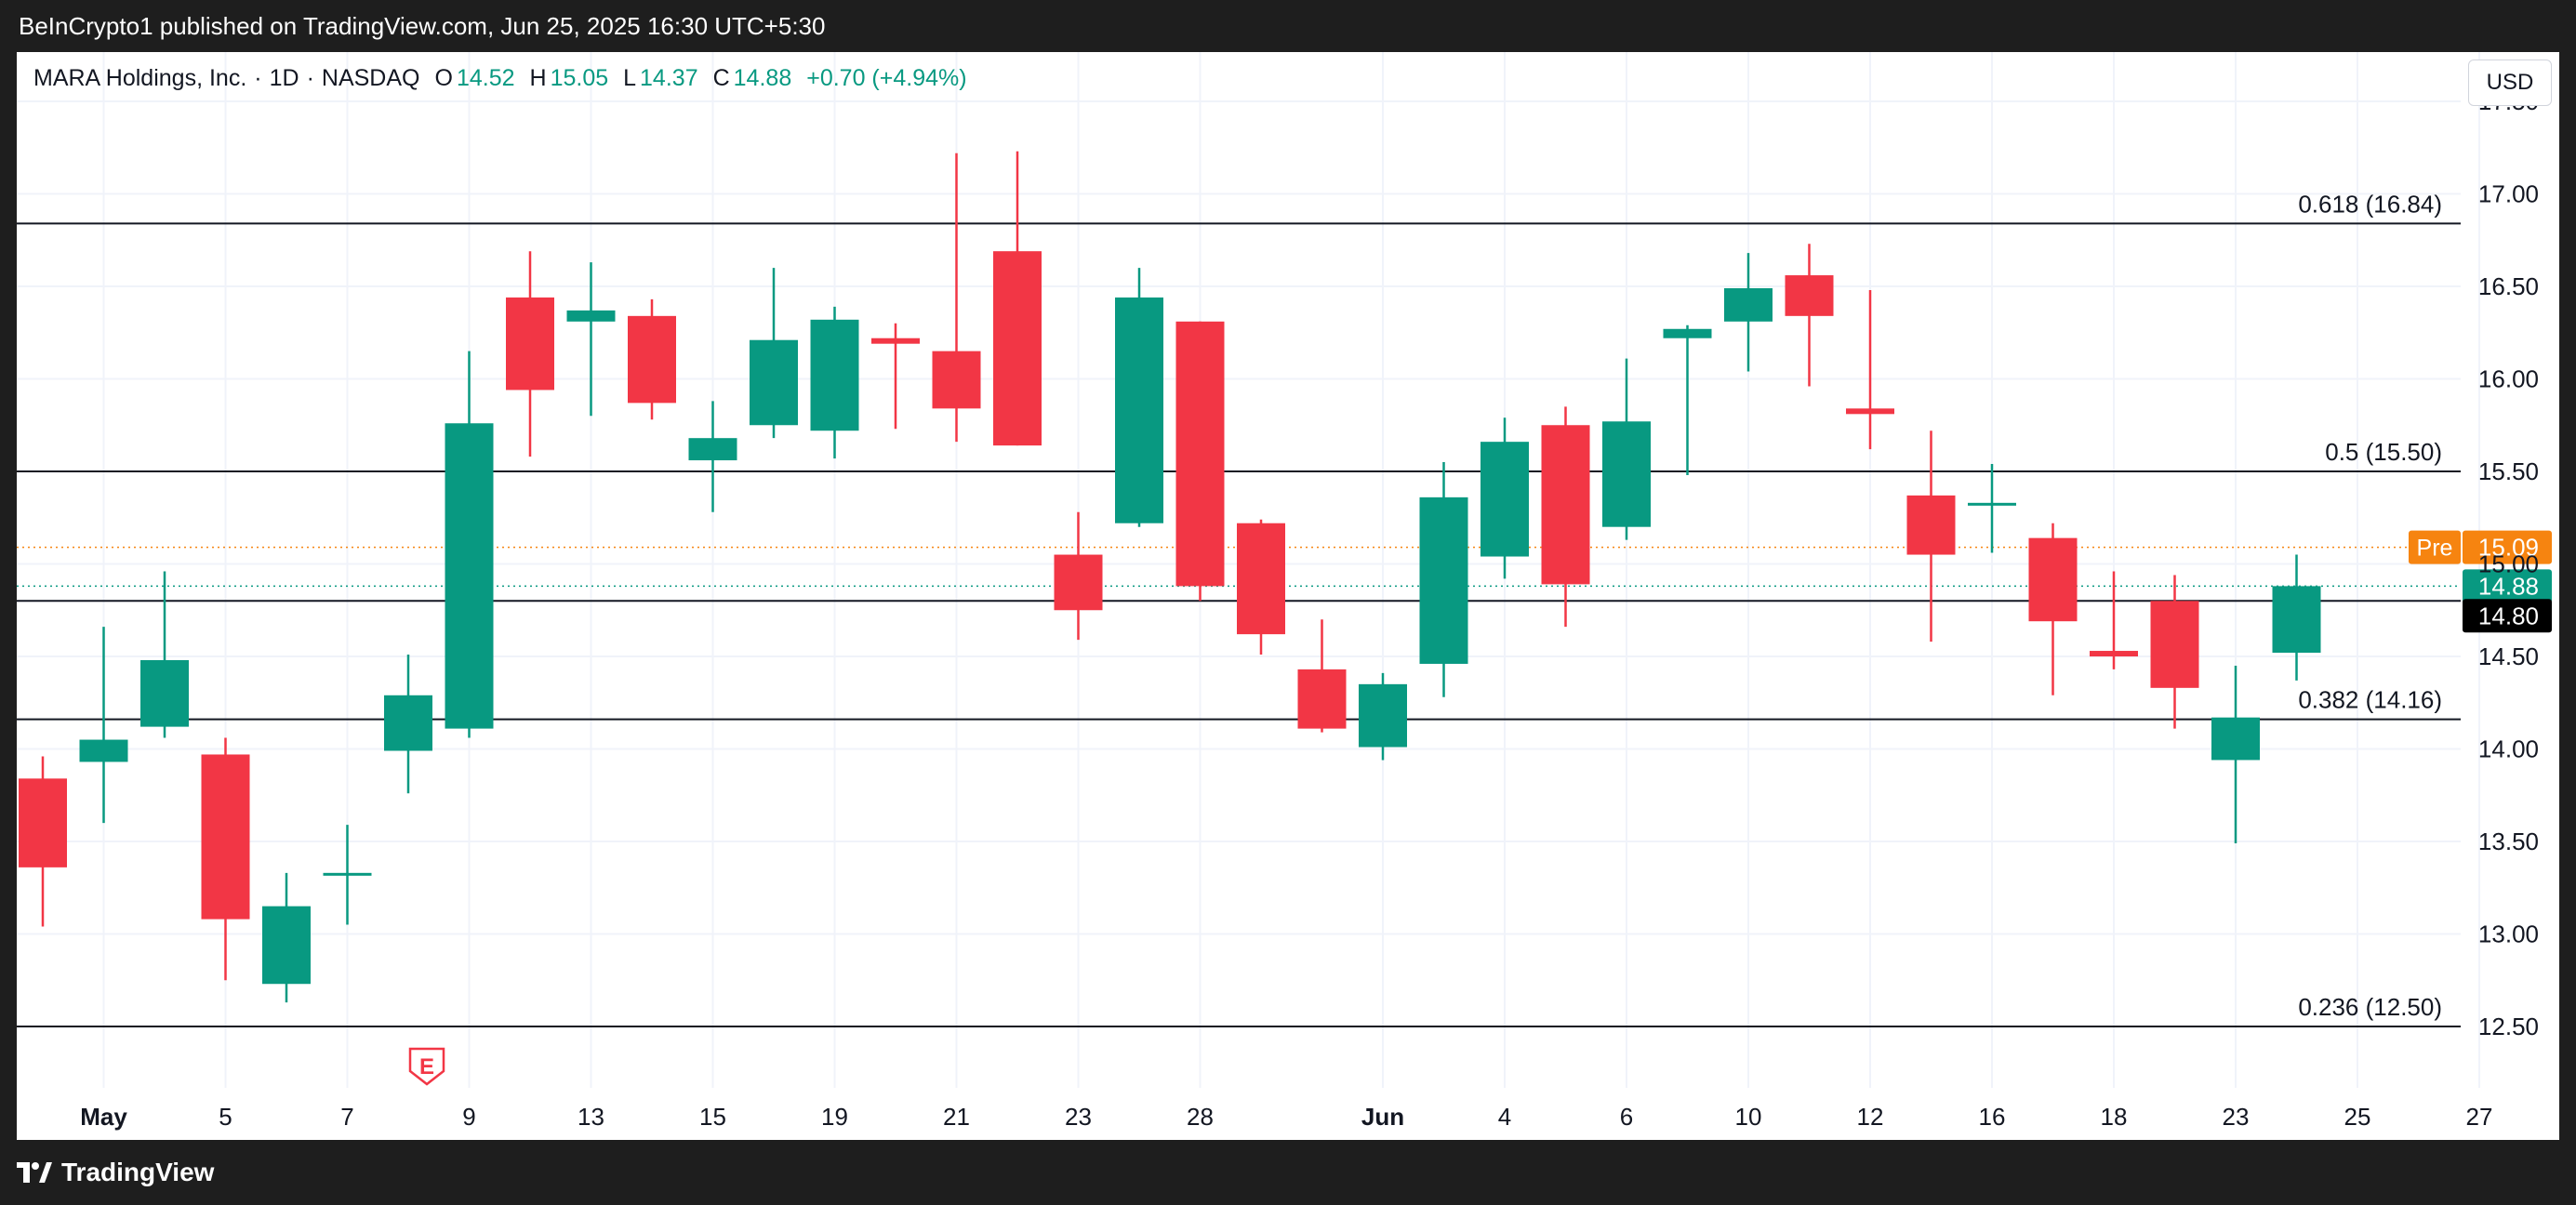 The image size is (2576, 1205). I want to click on close-value: 14.88, so click(762, 78).